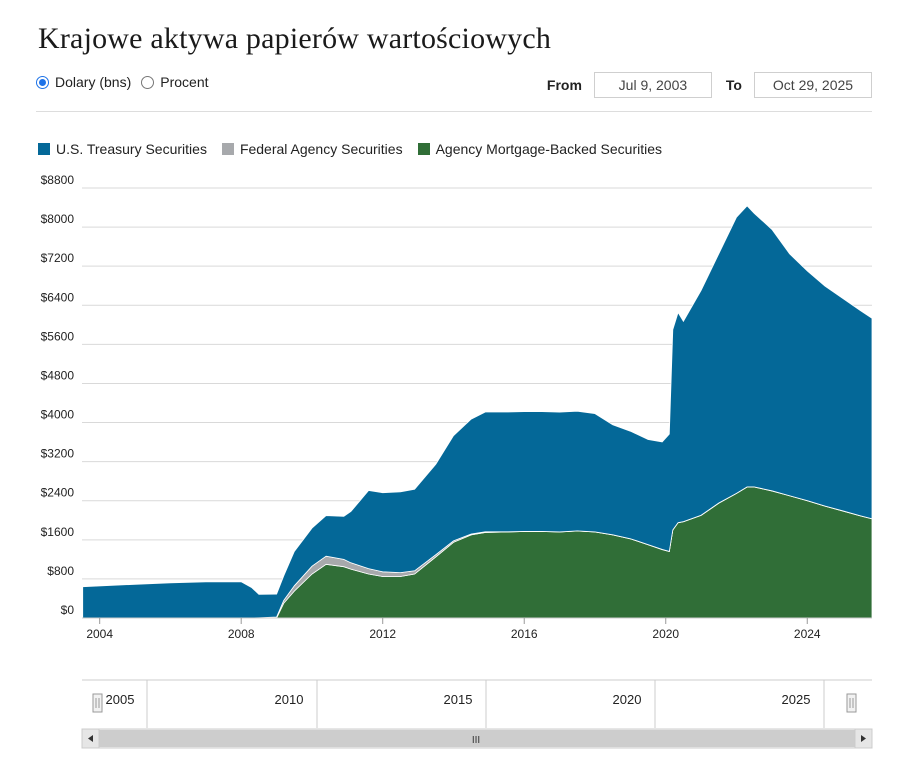 This screenshot has width=918, height=758. Describe the element at coordinates (524, 634) in the screenshot. I see `x-tick-label: 2016` at that location.